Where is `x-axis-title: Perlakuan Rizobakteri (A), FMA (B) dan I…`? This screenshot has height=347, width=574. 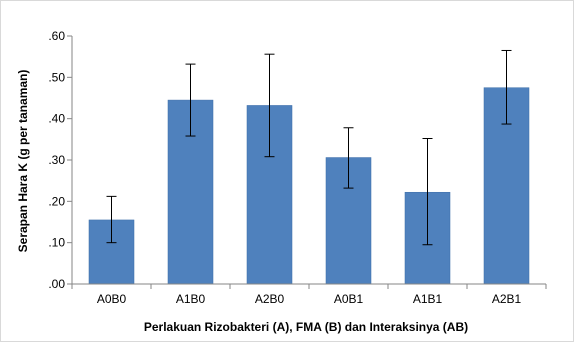
x-axis-title: Perlakuan Rizobakteri (A), FMA (B) dan I… is located at coordinates (306, 327).